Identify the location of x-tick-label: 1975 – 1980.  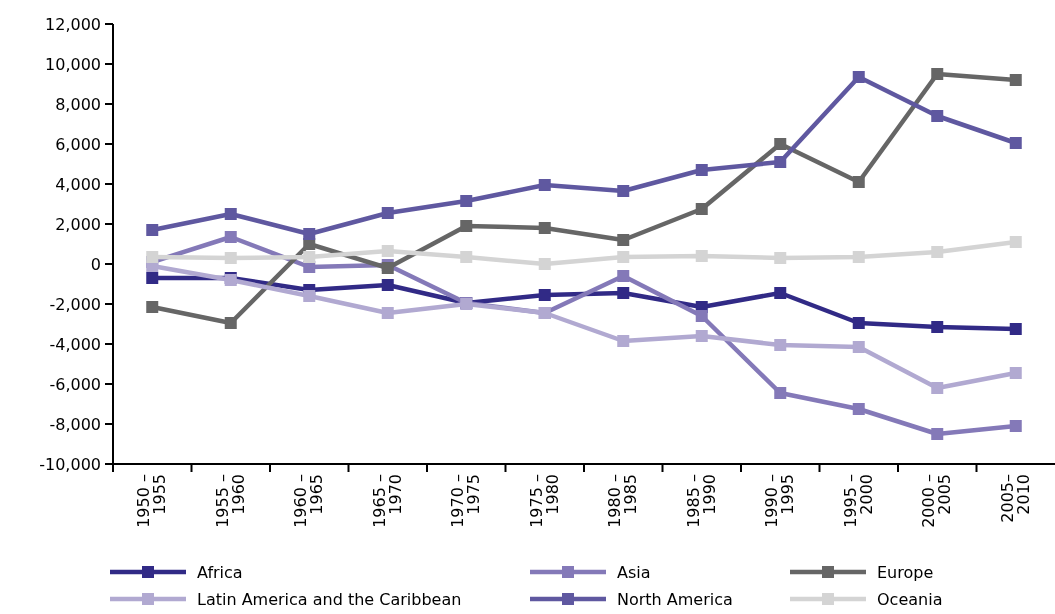
(544, 501).